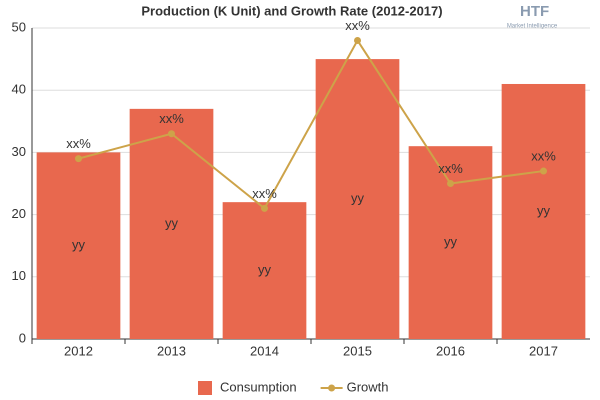  What do you see at coordinates (450, 350) in the screenshot?
I see `x-tick-label: 2016` at bounding box center [450, 350].